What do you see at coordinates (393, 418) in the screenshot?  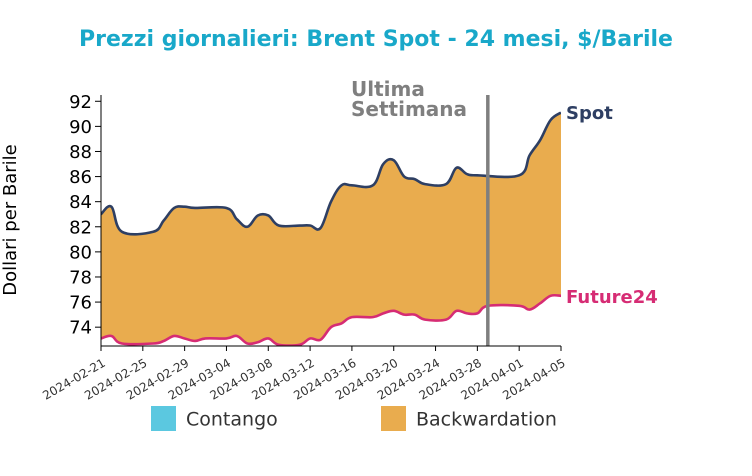 I see `legend-swatch-backwardation` at bounding box center [393, 418].